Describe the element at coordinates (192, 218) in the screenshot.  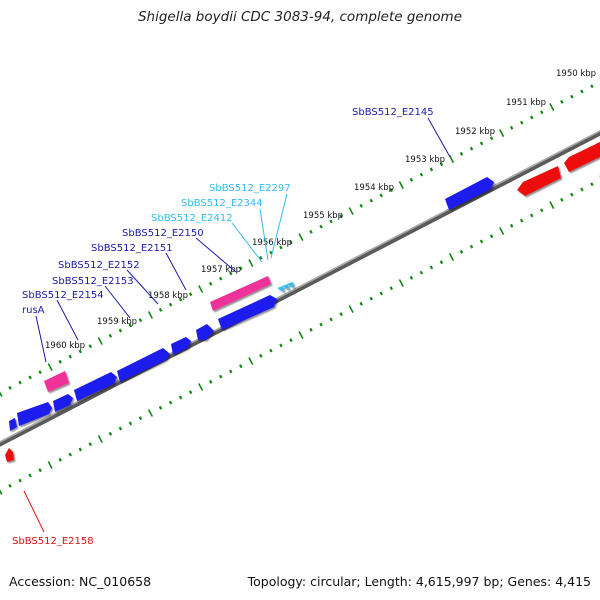
I see `gene-label: SbBS512_E2412` at that location.